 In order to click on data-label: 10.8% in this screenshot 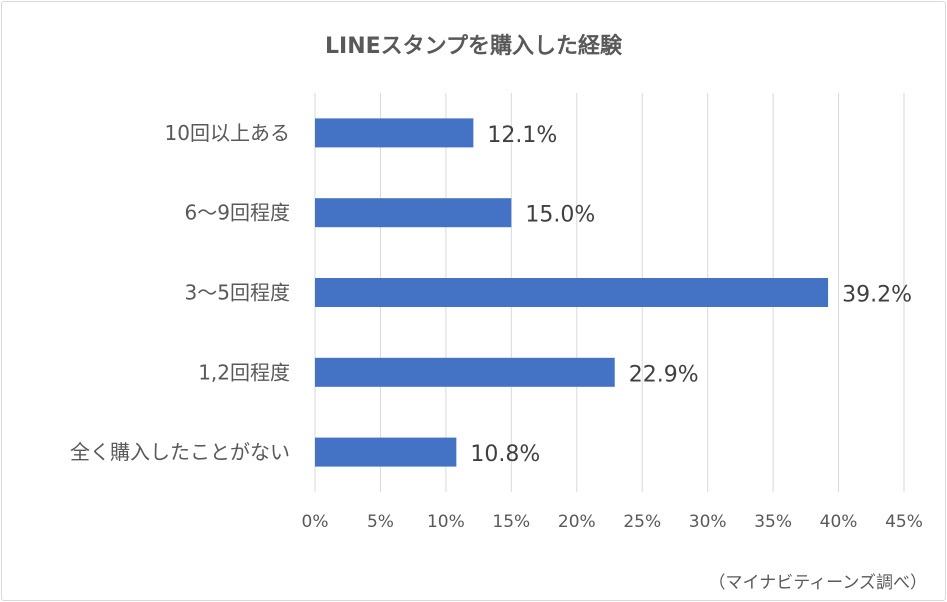, I will do `click(505, 454)`.